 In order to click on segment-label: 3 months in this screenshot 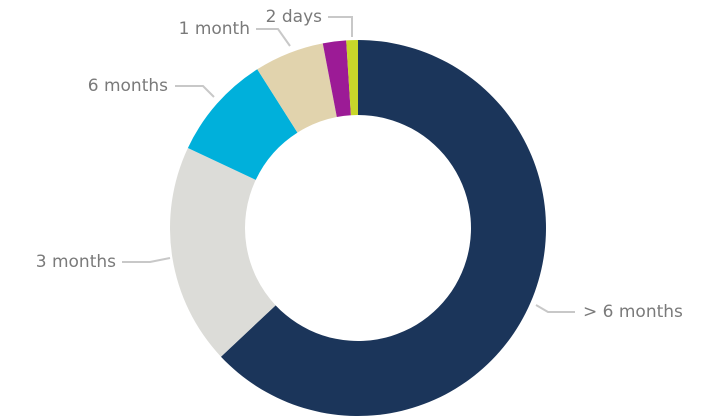, I will do `click(76, 262)`.